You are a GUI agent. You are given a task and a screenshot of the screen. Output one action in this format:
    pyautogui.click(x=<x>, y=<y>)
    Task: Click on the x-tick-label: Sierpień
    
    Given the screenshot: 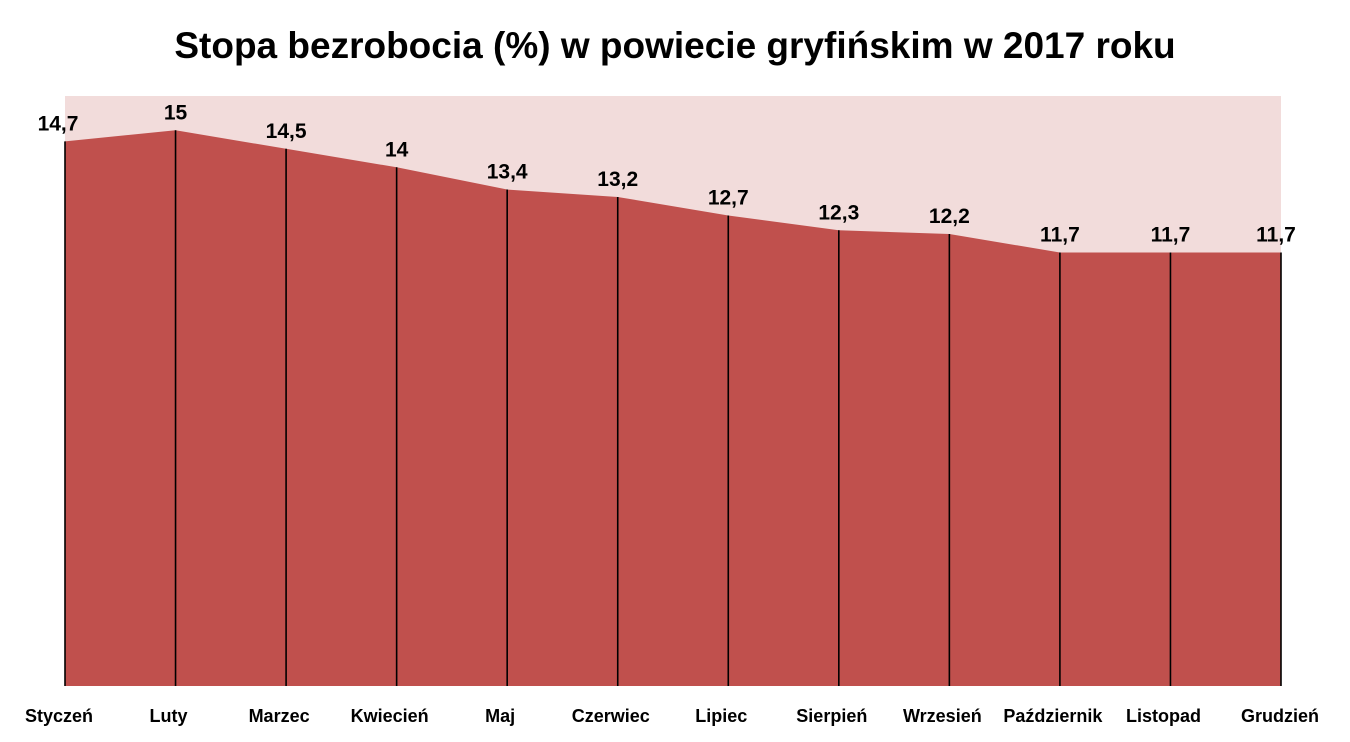 What is the action you would take?
    pyautogui.click(x=831, y=716)
    